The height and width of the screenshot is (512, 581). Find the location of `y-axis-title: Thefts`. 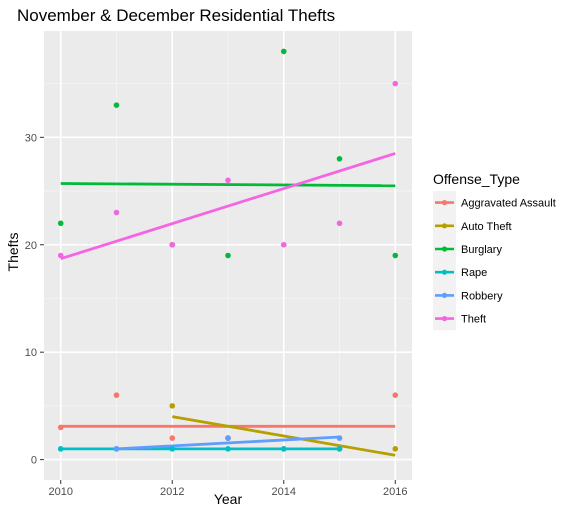

y-axis-title: Thefts is located at coordinates (13, 252).